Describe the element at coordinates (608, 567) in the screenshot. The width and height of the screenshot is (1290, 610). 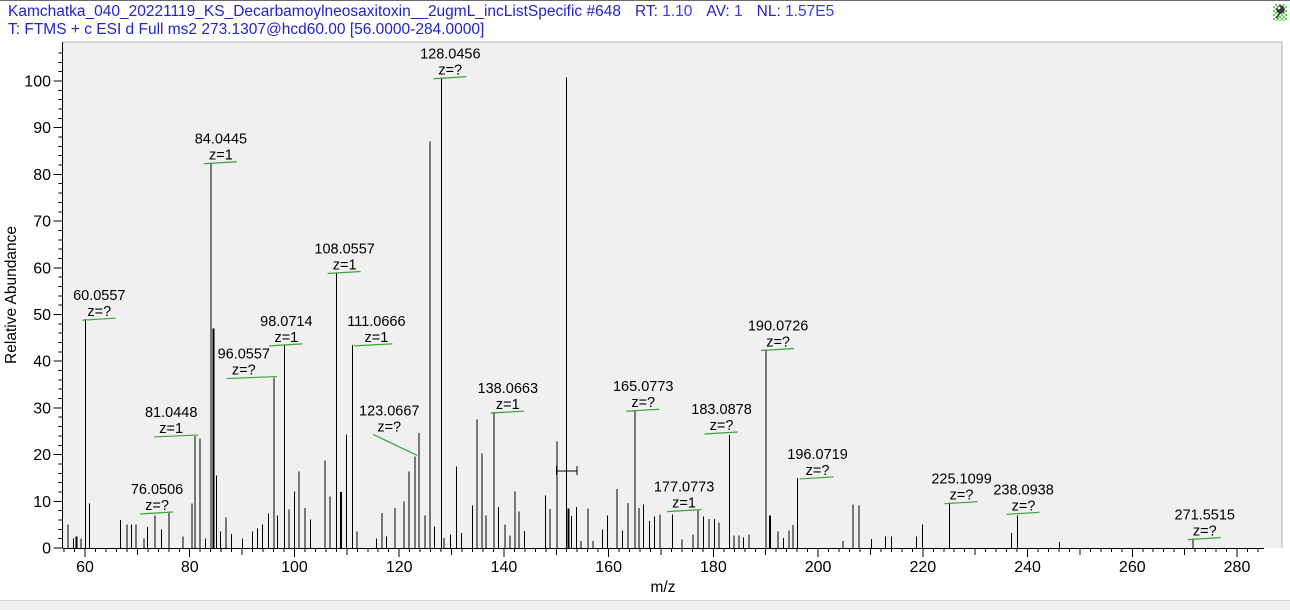
I see `svg-text: 160` at that location.